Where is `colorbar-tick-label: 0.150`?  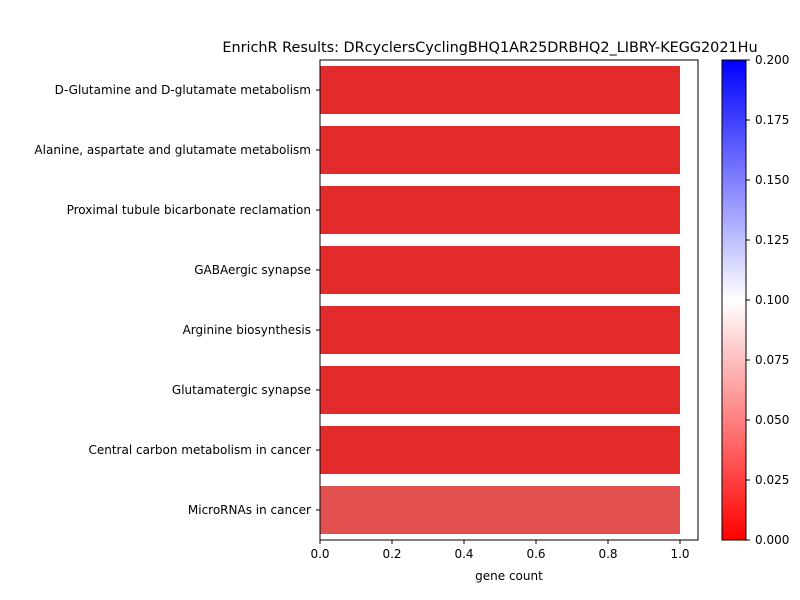
colorbar-tick-label: 0.150 is located at coordinates (772, 180).